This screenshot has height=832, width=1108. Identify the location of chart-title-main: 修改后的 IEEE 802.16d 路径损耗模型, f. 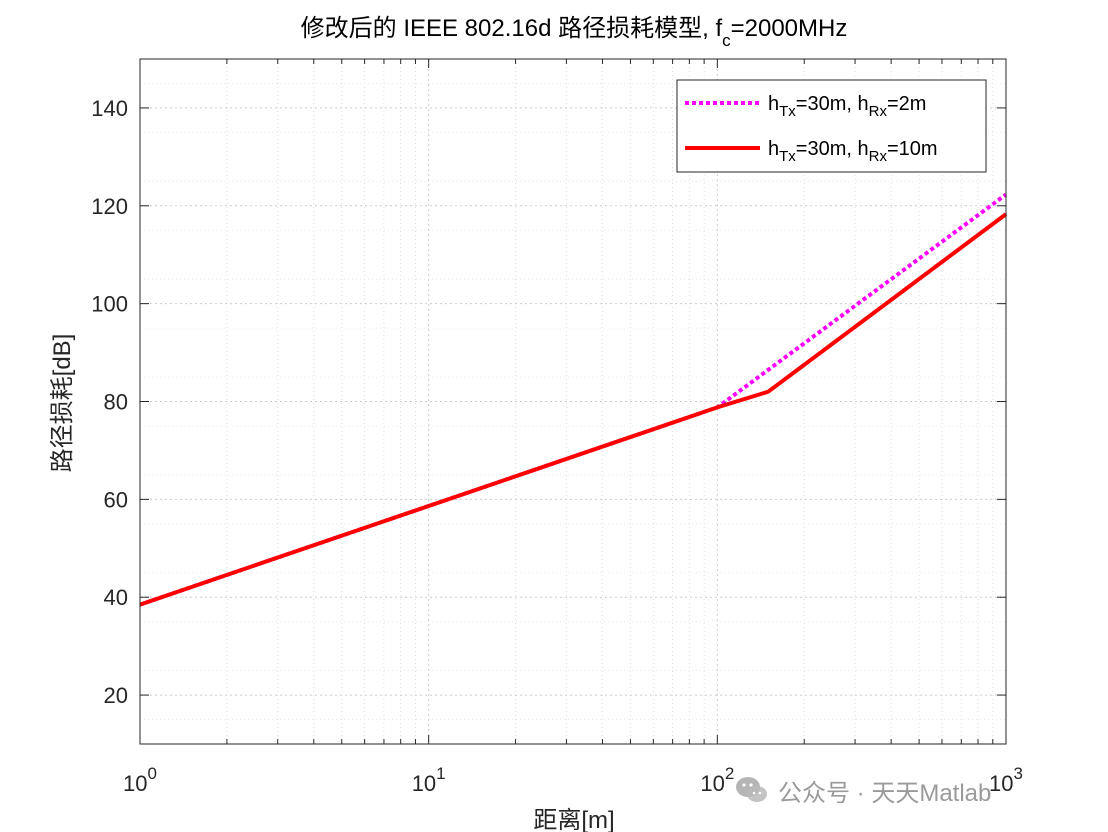
(512, 28).